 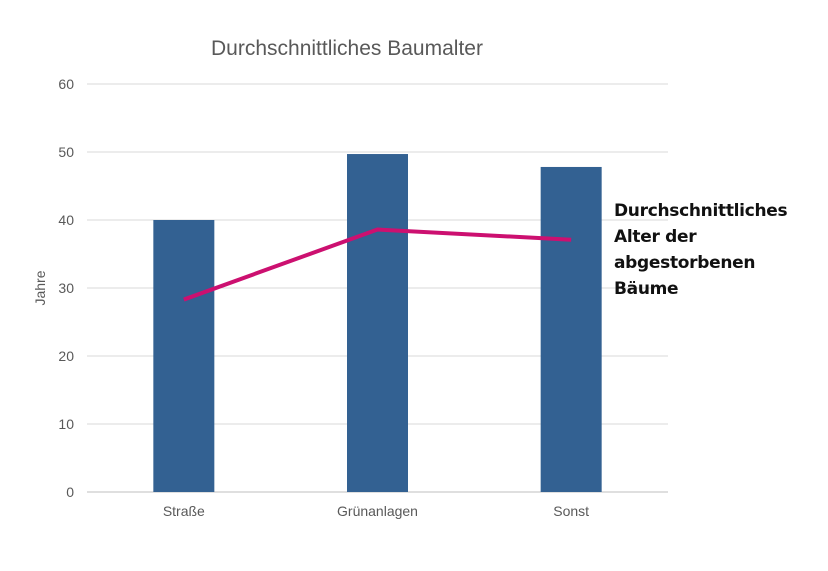 I want to click on y-tick-label: 60, so click(x=66, y=84).